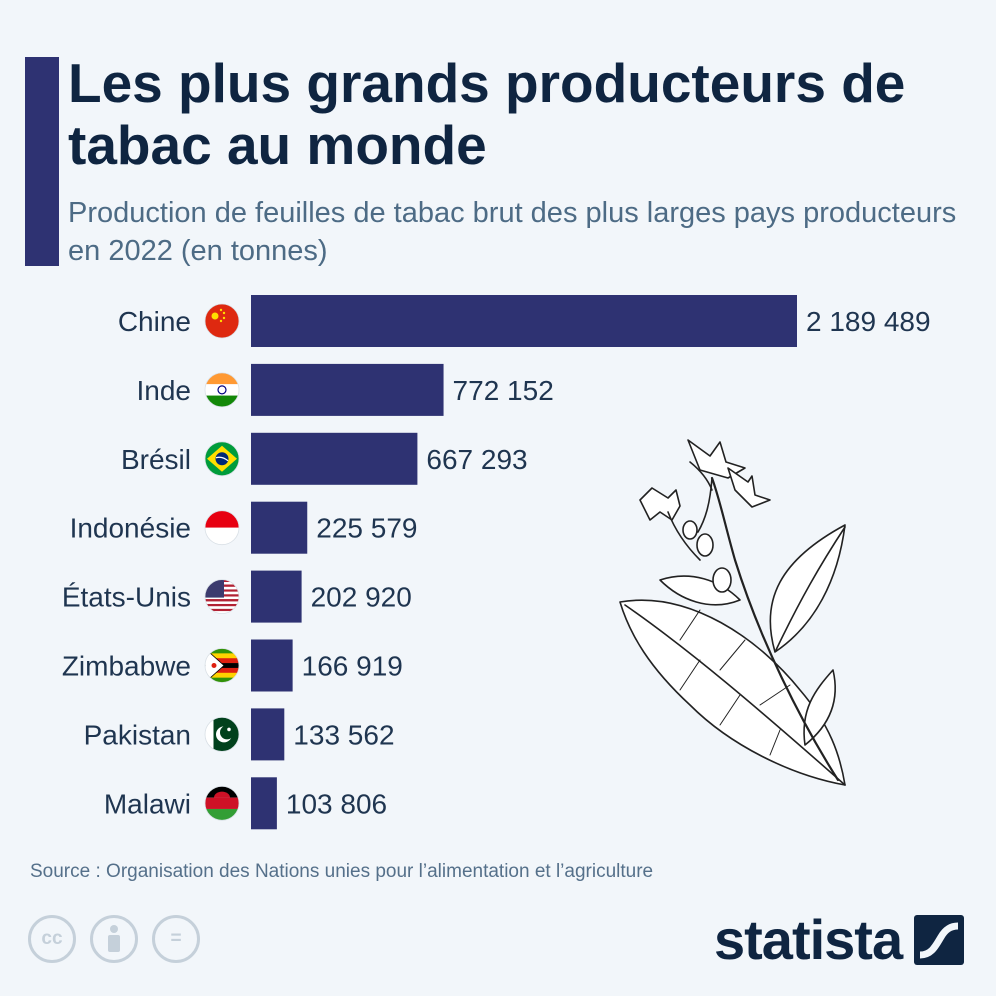  I want to click on attribution-icon, so click(114, 939).